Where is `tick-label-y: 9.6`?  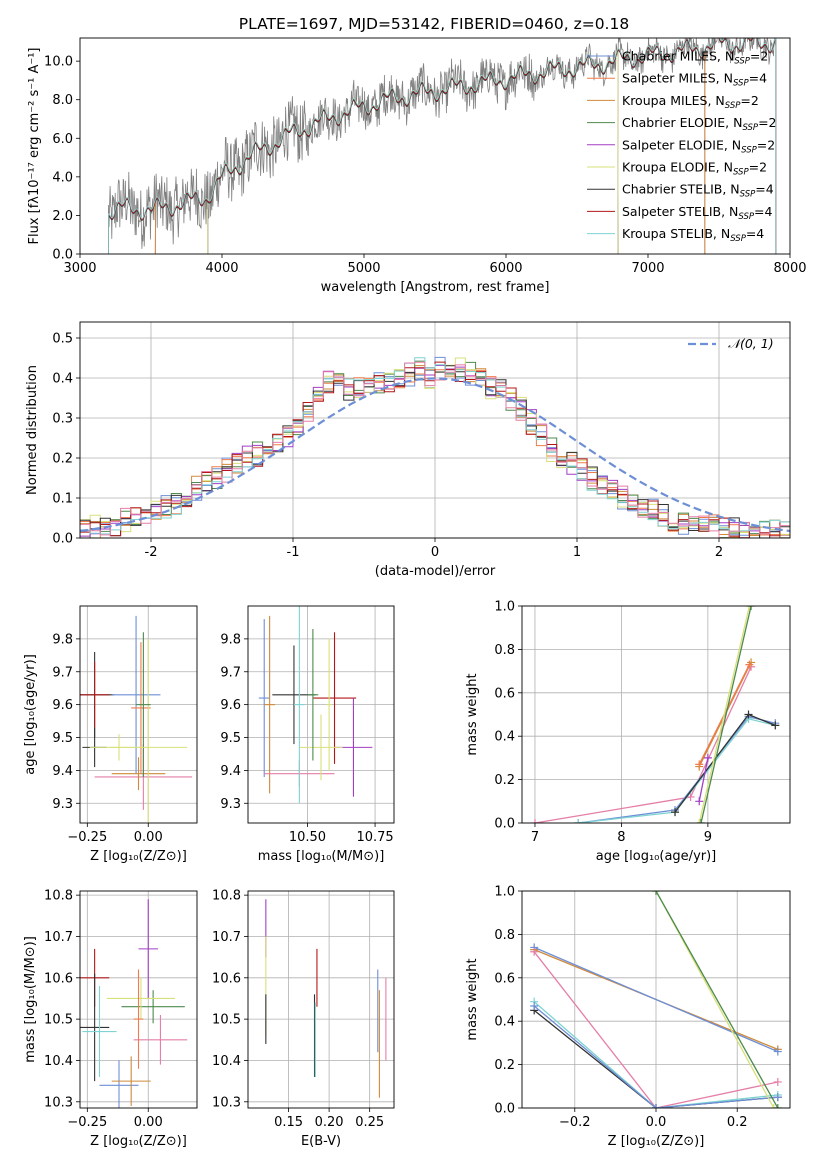 tick-label-y: 9.6 is located at coordinates (230, 705).